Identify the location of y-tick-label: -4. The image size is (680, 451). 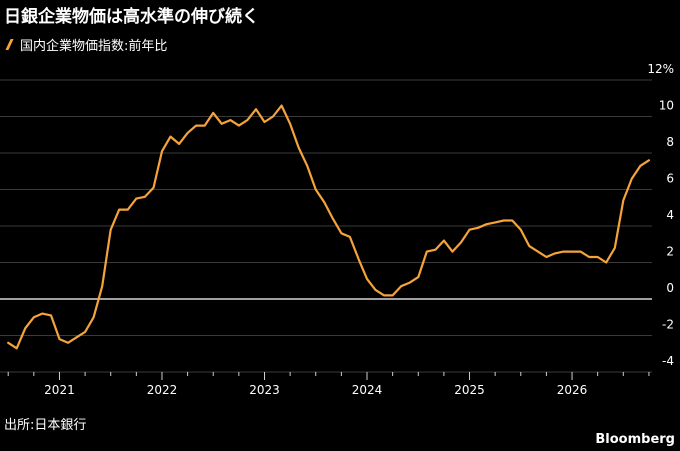
(668, 361).